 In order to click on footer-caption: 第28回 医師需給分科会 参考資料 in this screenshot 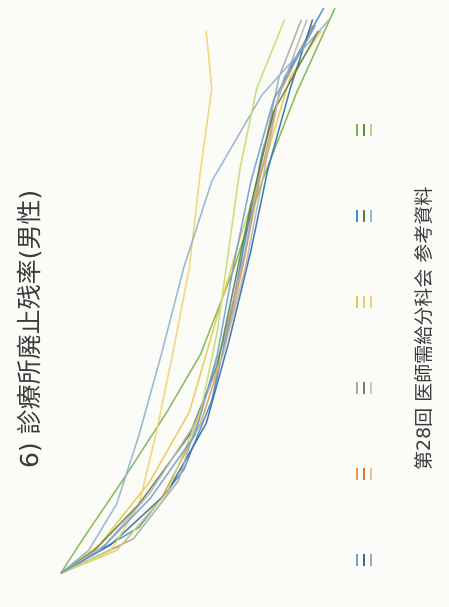, I will do `click(424, 328)`.